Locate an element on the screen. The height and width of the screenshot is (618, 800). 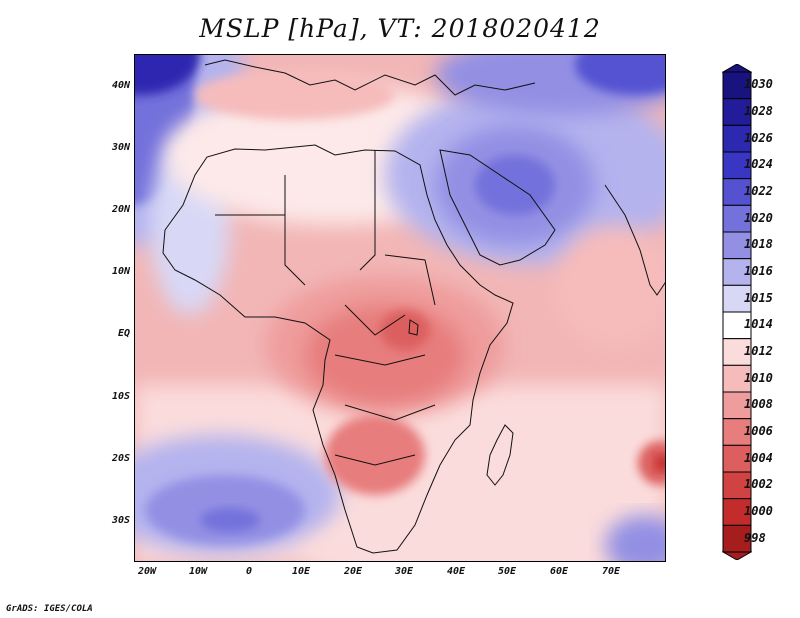
colorbar-label: 1030 is located at coordinates (758, 84).